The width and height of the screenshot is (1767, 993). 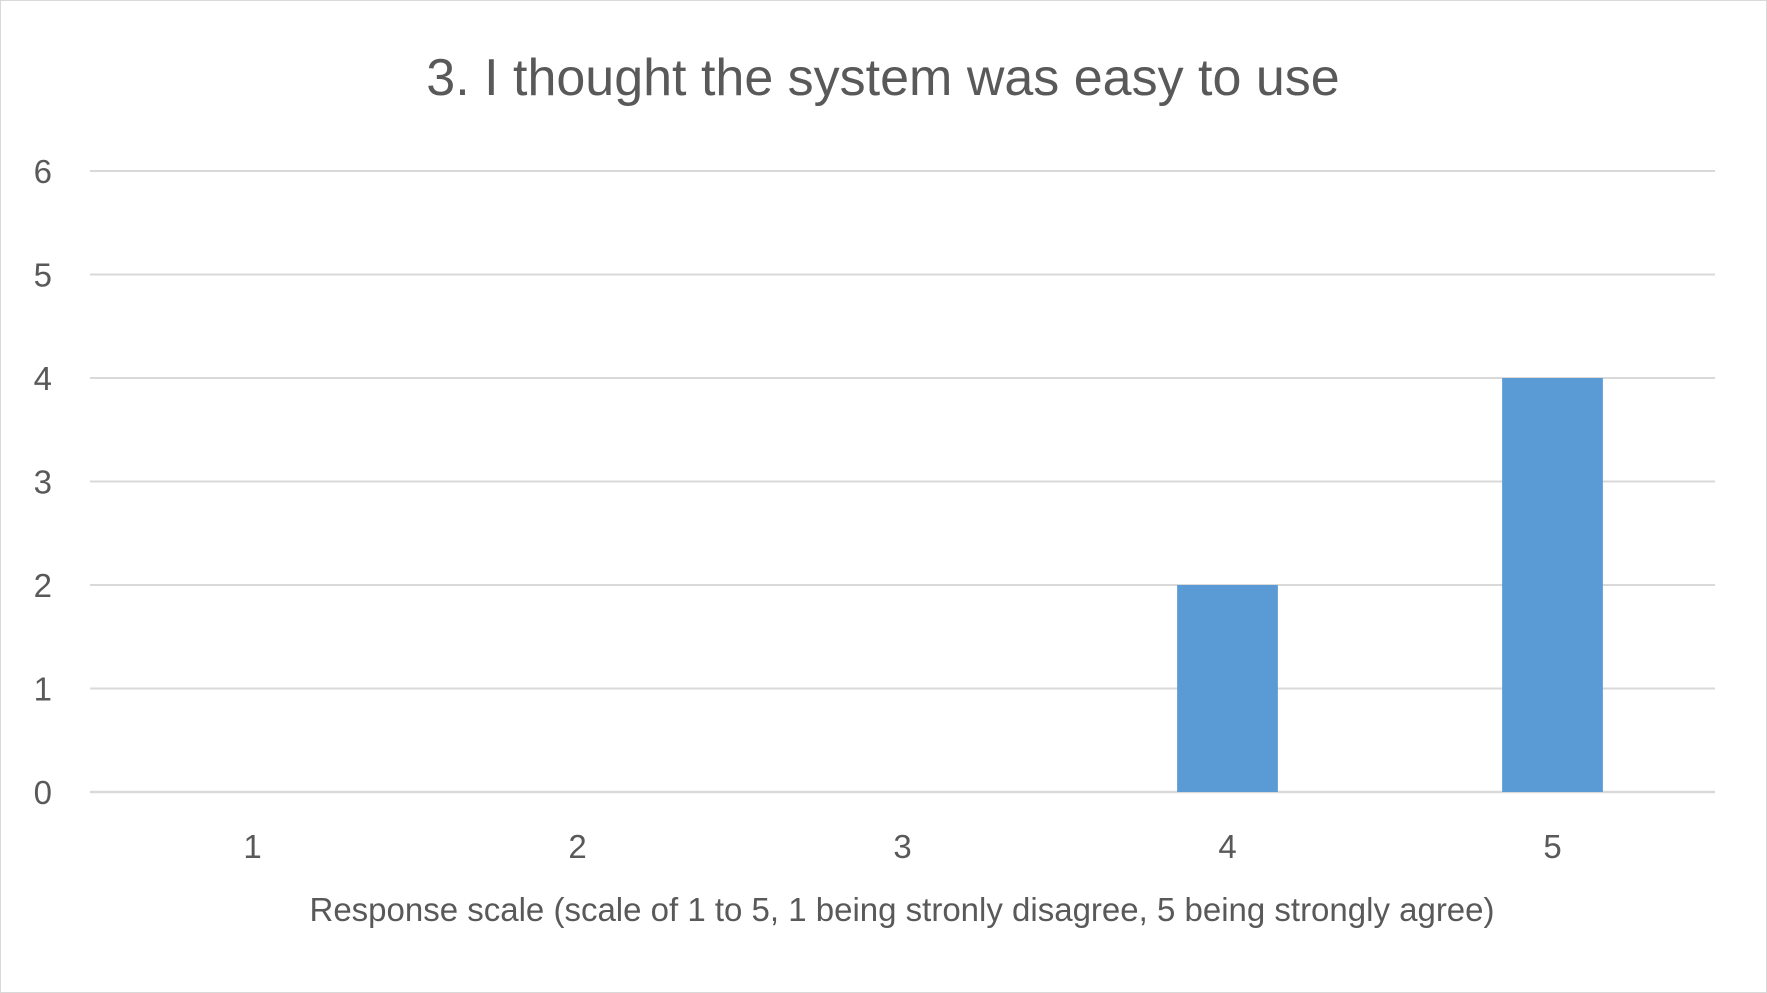 What do you see at coordinates (577, 846) in the screenshot?
I see `x-tick-label-2: 2` at bounding box center [577, 846].